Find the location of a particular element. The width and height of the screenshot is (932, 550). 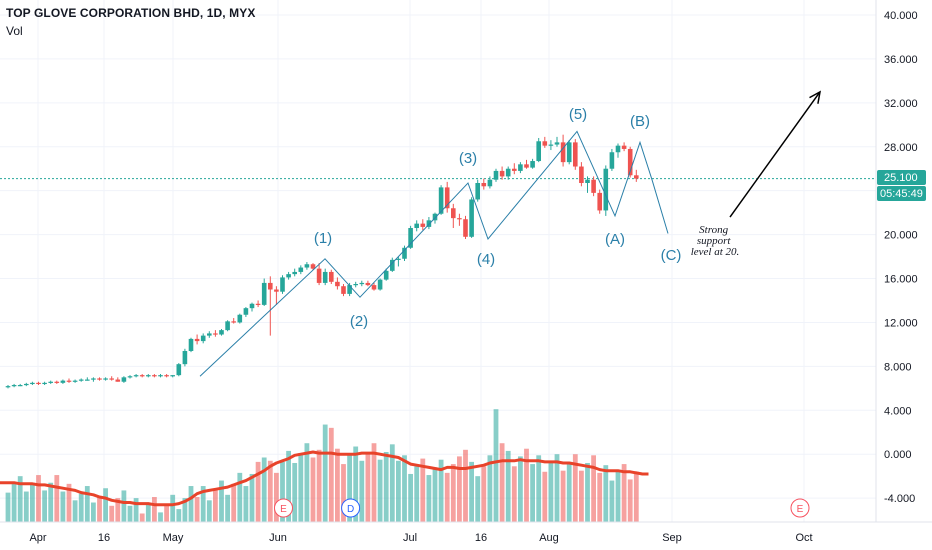

time-axis: Apr 16 May Jun Jul 16 Aug Sep Oct is located at coordinates (420, 538).